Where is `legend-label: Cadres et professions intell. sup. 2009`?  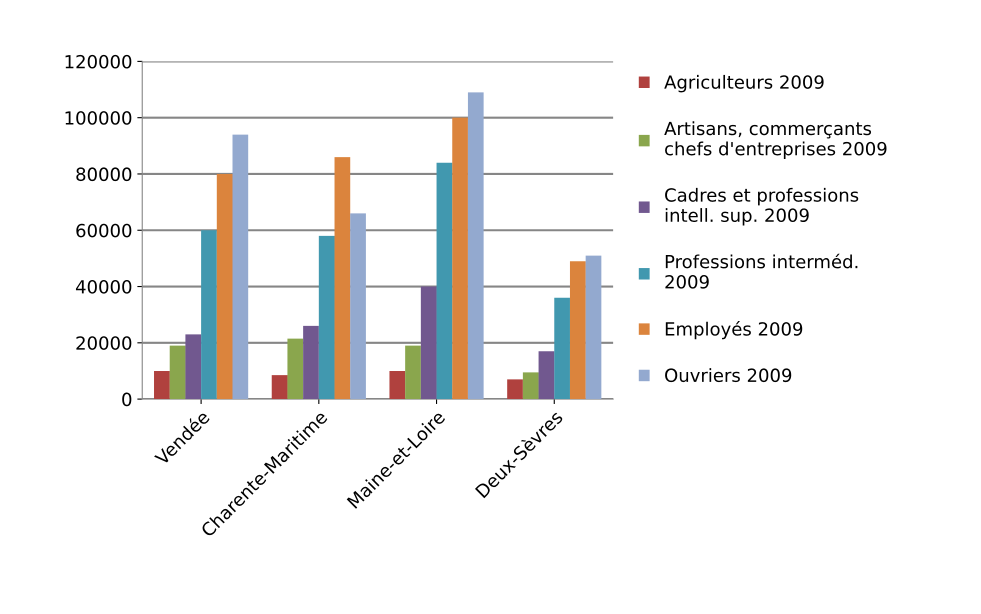
legend-label: Cadres et professions intell. sup. 2009 is located at coordinates (761, 207).